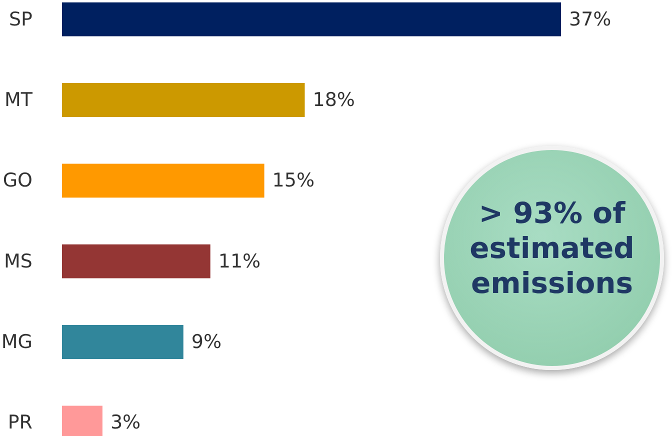  What do you see at coordinates (333, 100) in the screenshot?
I see `data-label: 18%` at bounding box center [333, 100].